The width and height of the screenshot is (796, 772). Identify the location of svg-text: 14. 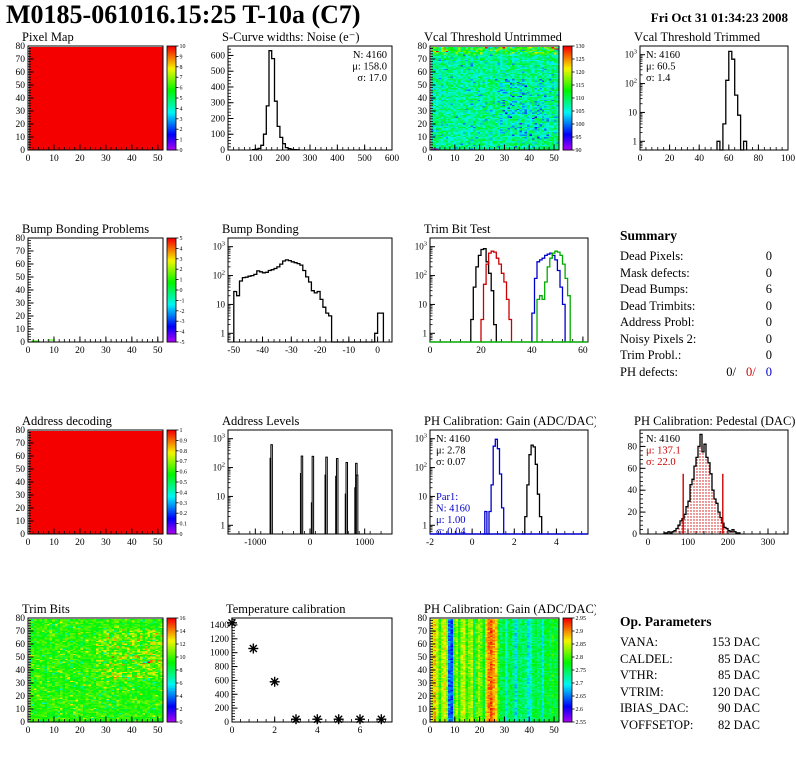
(183, 632).